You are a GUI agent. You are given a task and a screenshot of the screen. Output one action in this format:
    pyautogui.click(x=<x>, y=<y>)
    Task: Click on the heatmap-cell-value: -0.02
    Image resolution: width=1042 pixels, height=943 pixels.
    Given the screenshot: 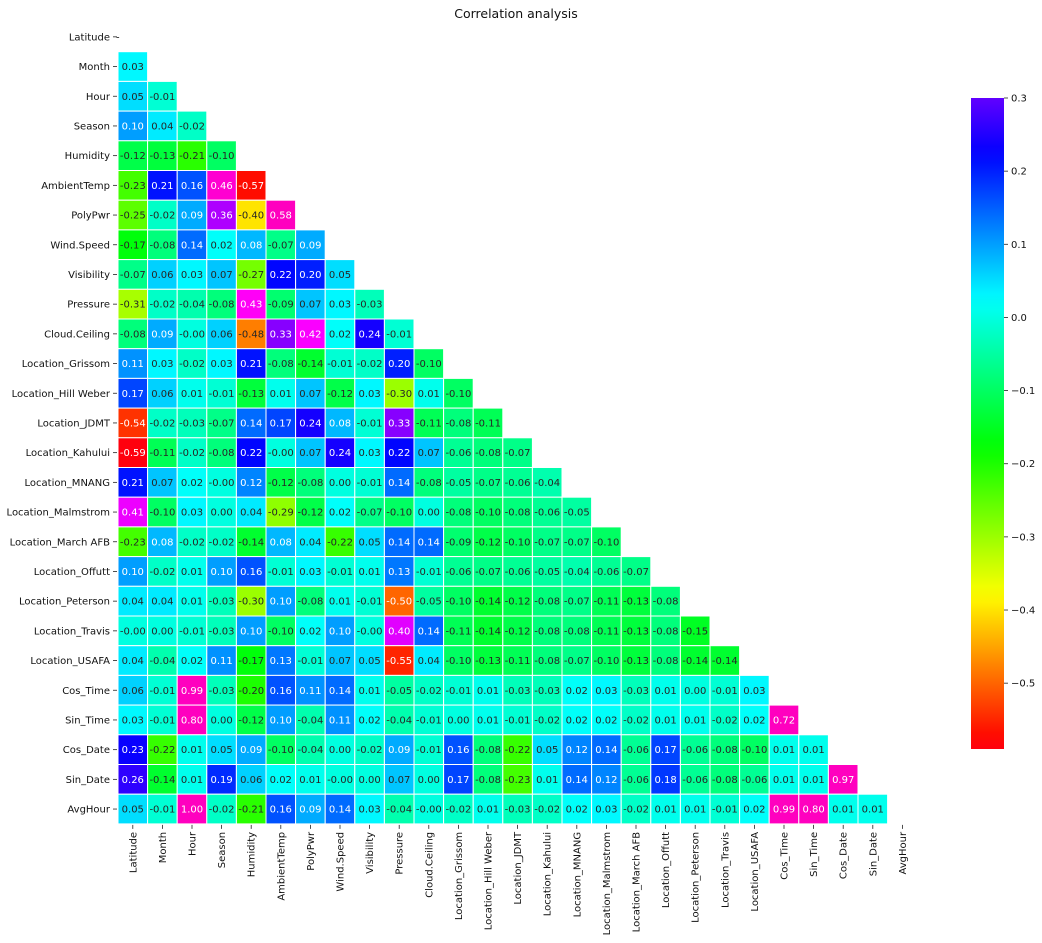 What is the action you would take?
    pyautogui.click(x=222, y=810)
    